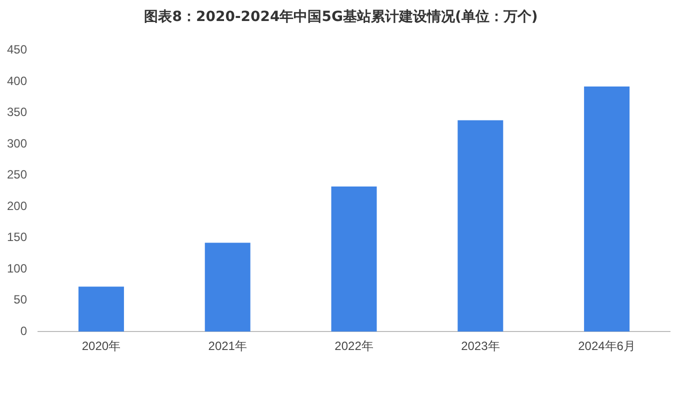  What do you see at coordinates (21, 299) in the screenshot?
I see `y-tick-label: 50` at bounding box center [21, 299].